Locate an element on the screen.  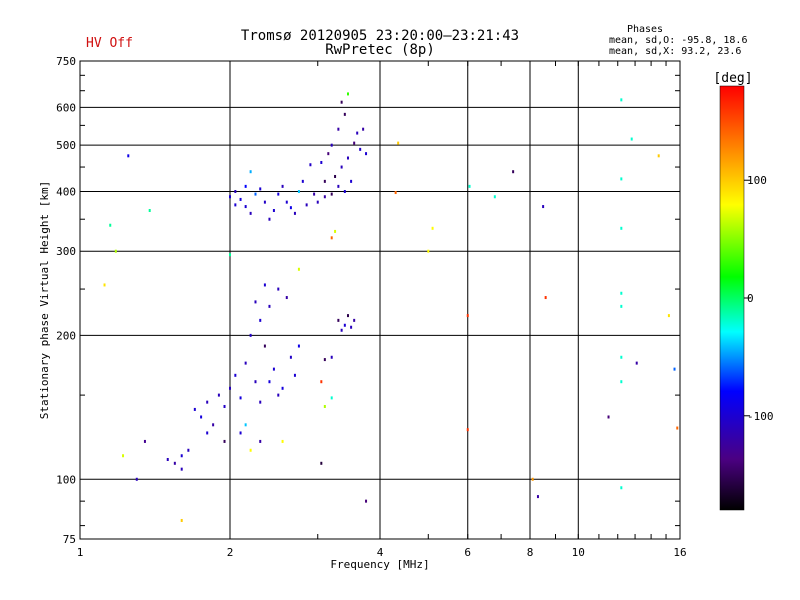
y-tick-label: 750 is located at coordinates (66, 61).